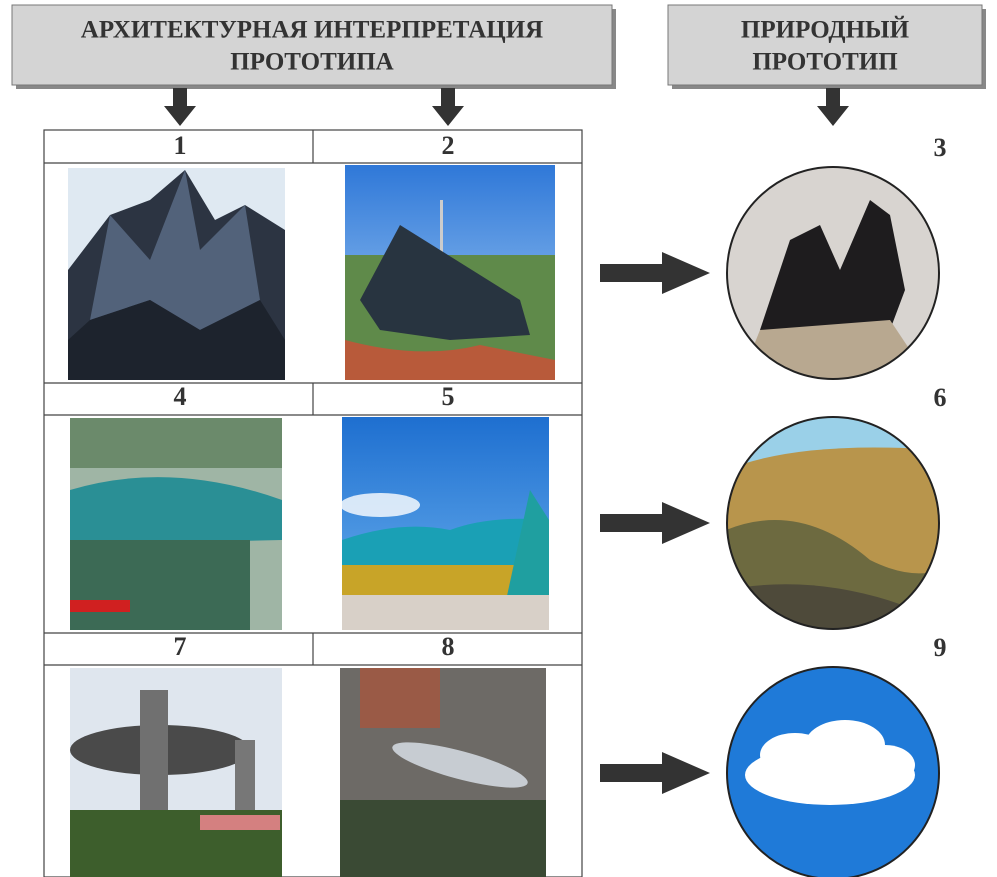 Image resolution: width=997 pixels, height=877 pixels. I want to click on right-arrows, so click(655, 523).